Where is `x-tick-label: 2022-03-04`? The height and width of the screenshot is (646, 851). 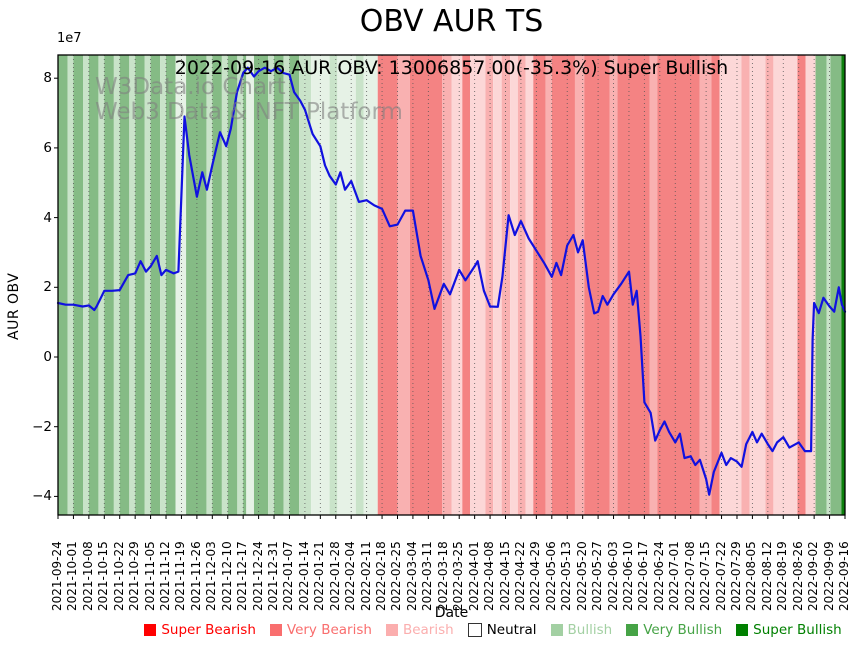 x-tick-label: 2022-03-04 is located at coordinates (411, 576).